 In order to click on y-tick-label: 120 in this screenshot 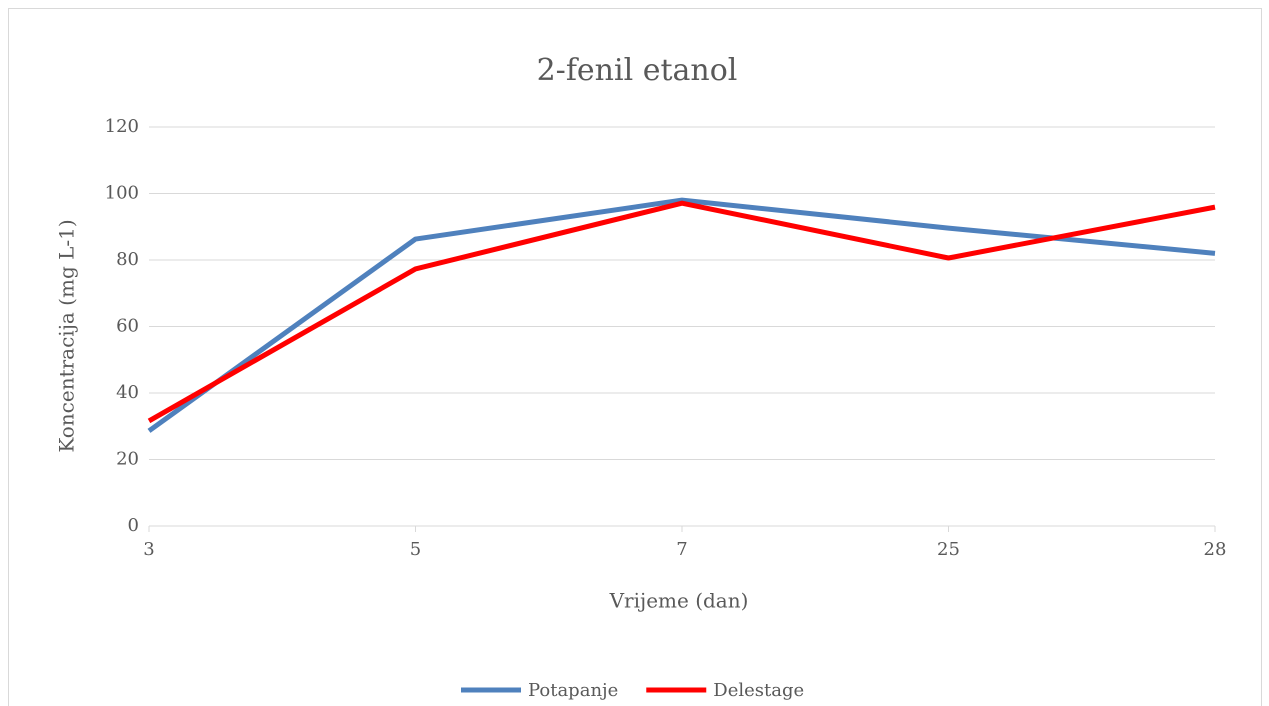, I will do `click(122, 126)`.